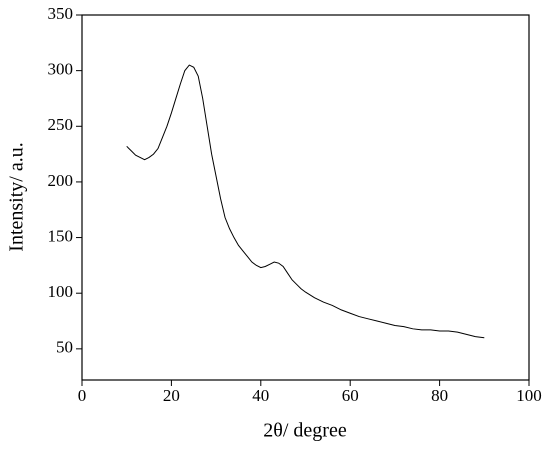  I want to click on x-tick-label: 0, so click(82, 395).